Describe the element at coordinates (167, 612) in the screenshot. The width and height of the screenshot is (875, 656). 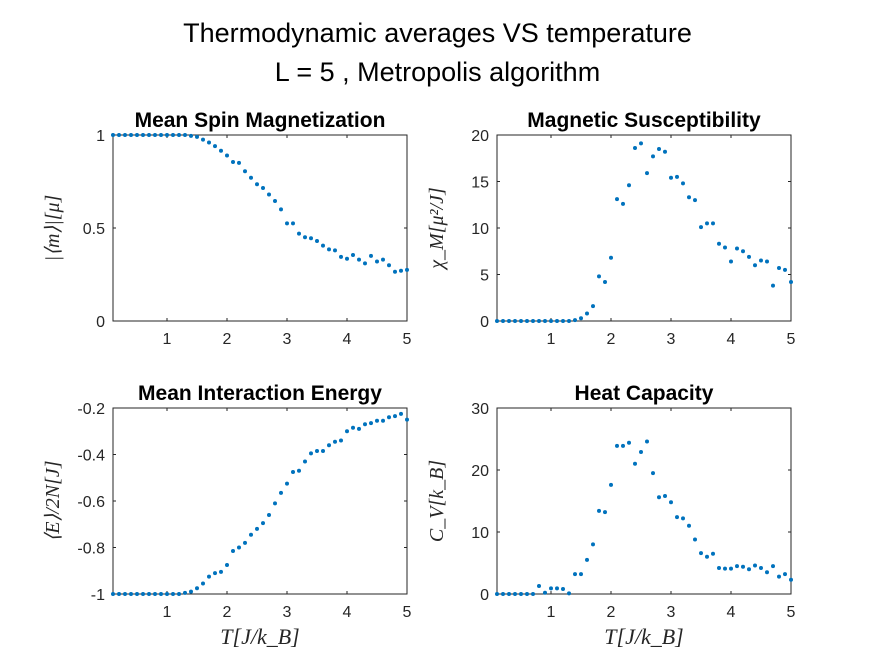
I see `energy-xtick-label: 1` at that location.